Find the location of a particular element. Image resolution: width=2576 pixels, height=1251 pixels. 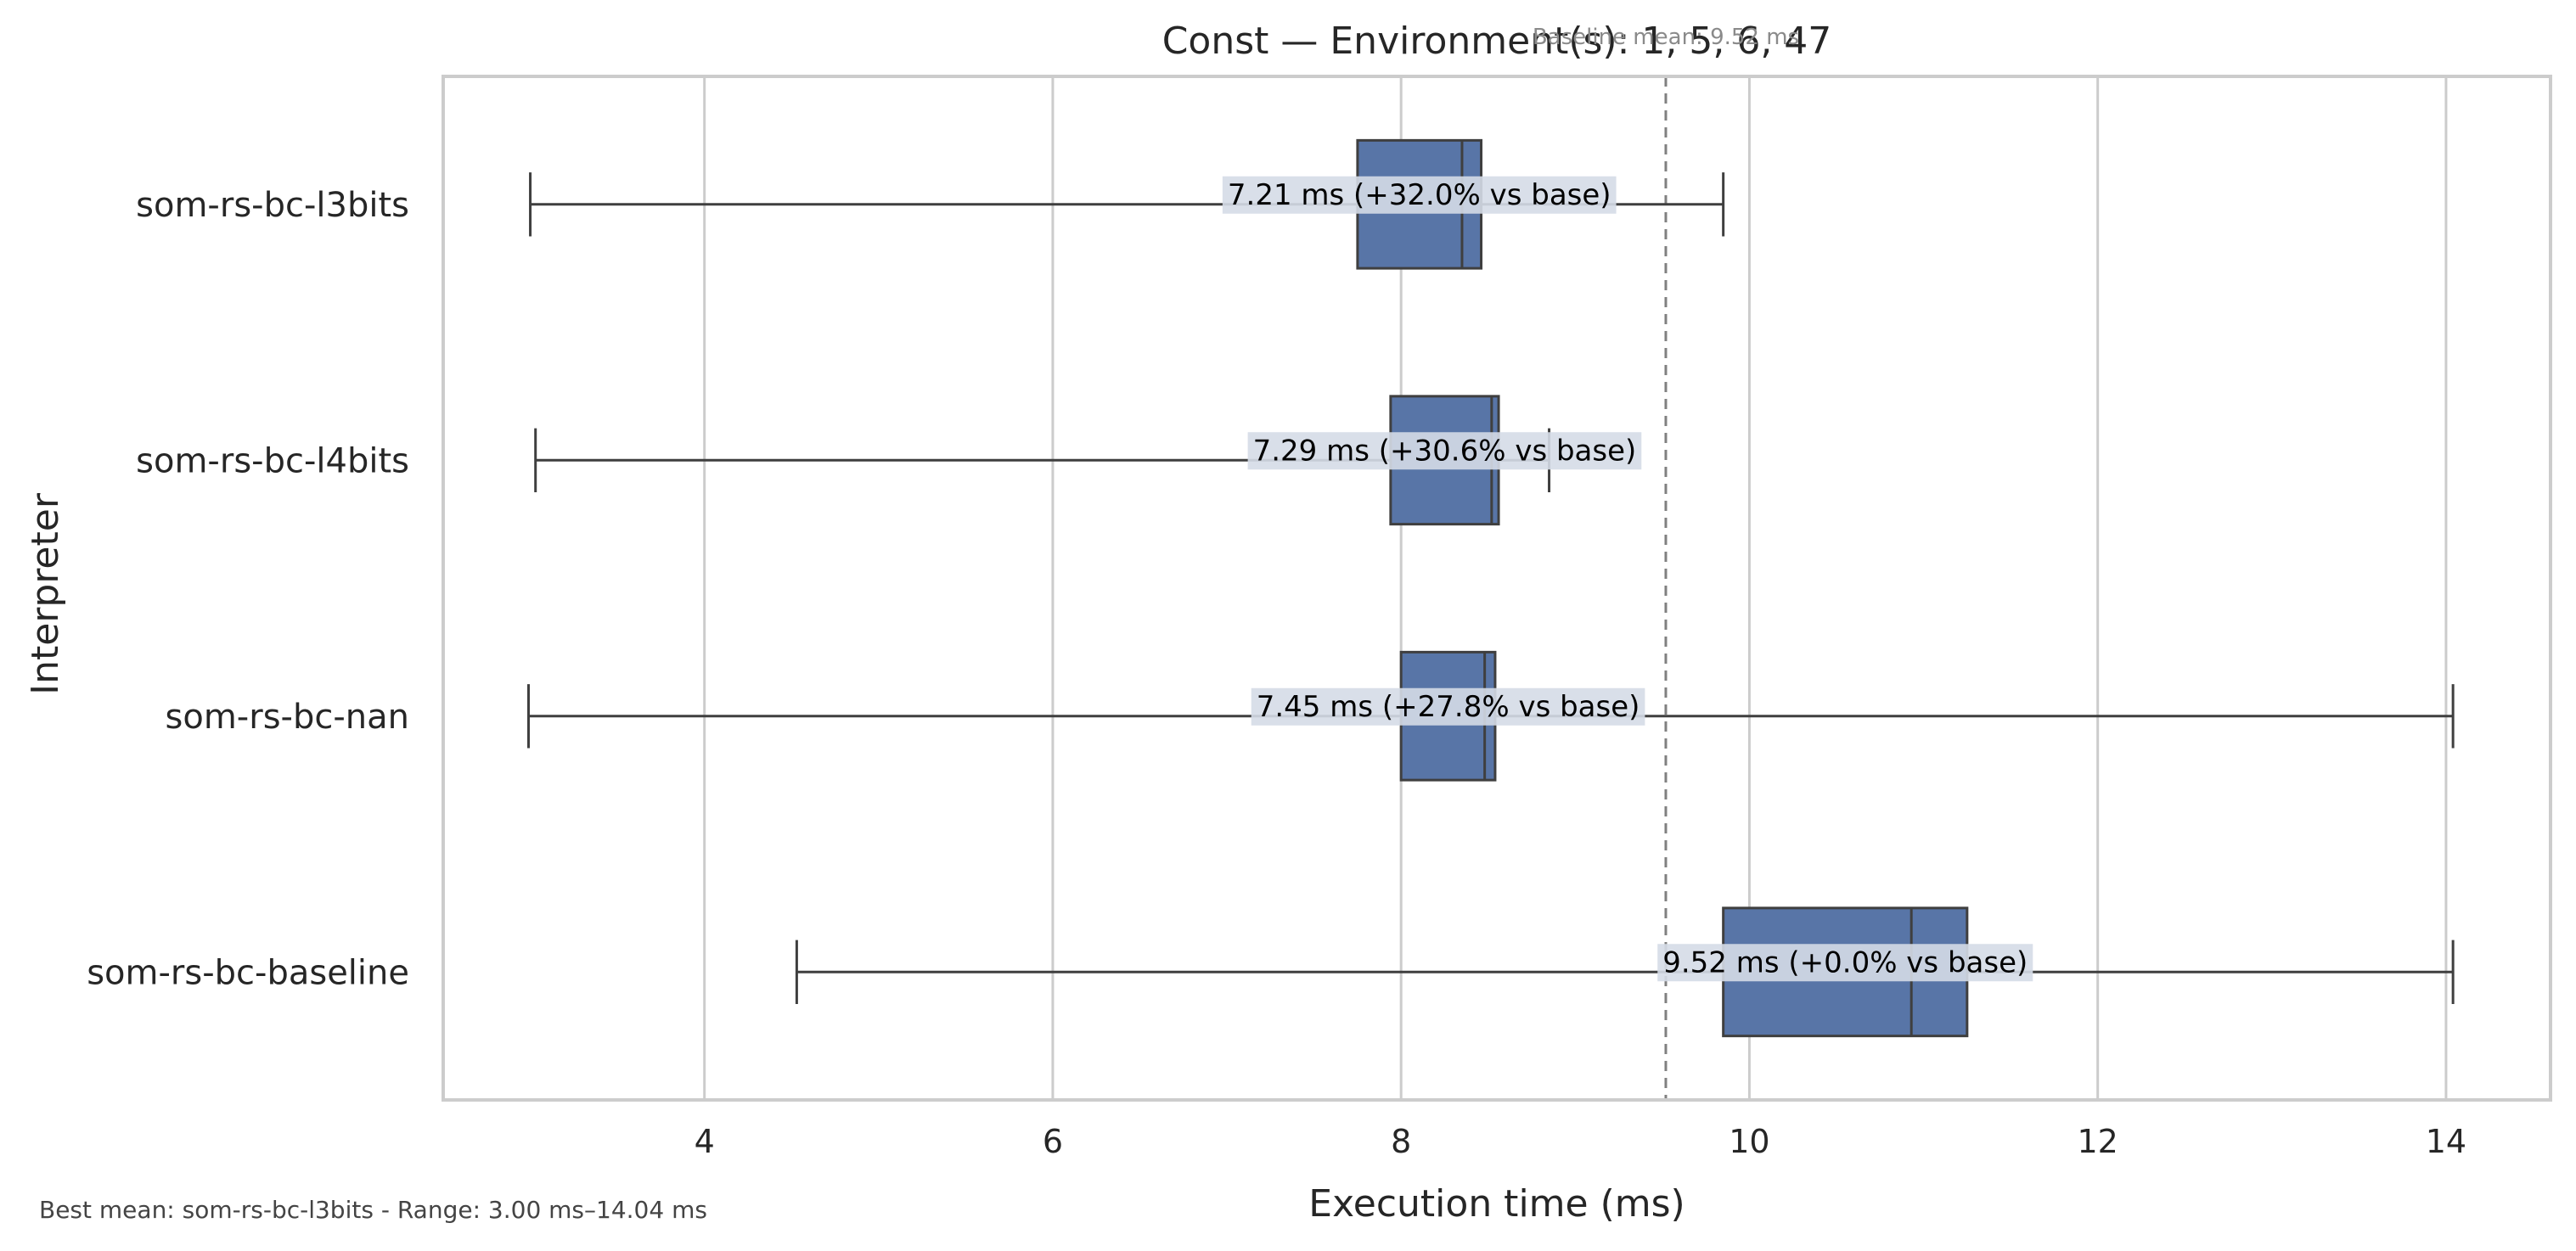

x-tick-label-6: 6 is located at coordinates (1053, 1141).